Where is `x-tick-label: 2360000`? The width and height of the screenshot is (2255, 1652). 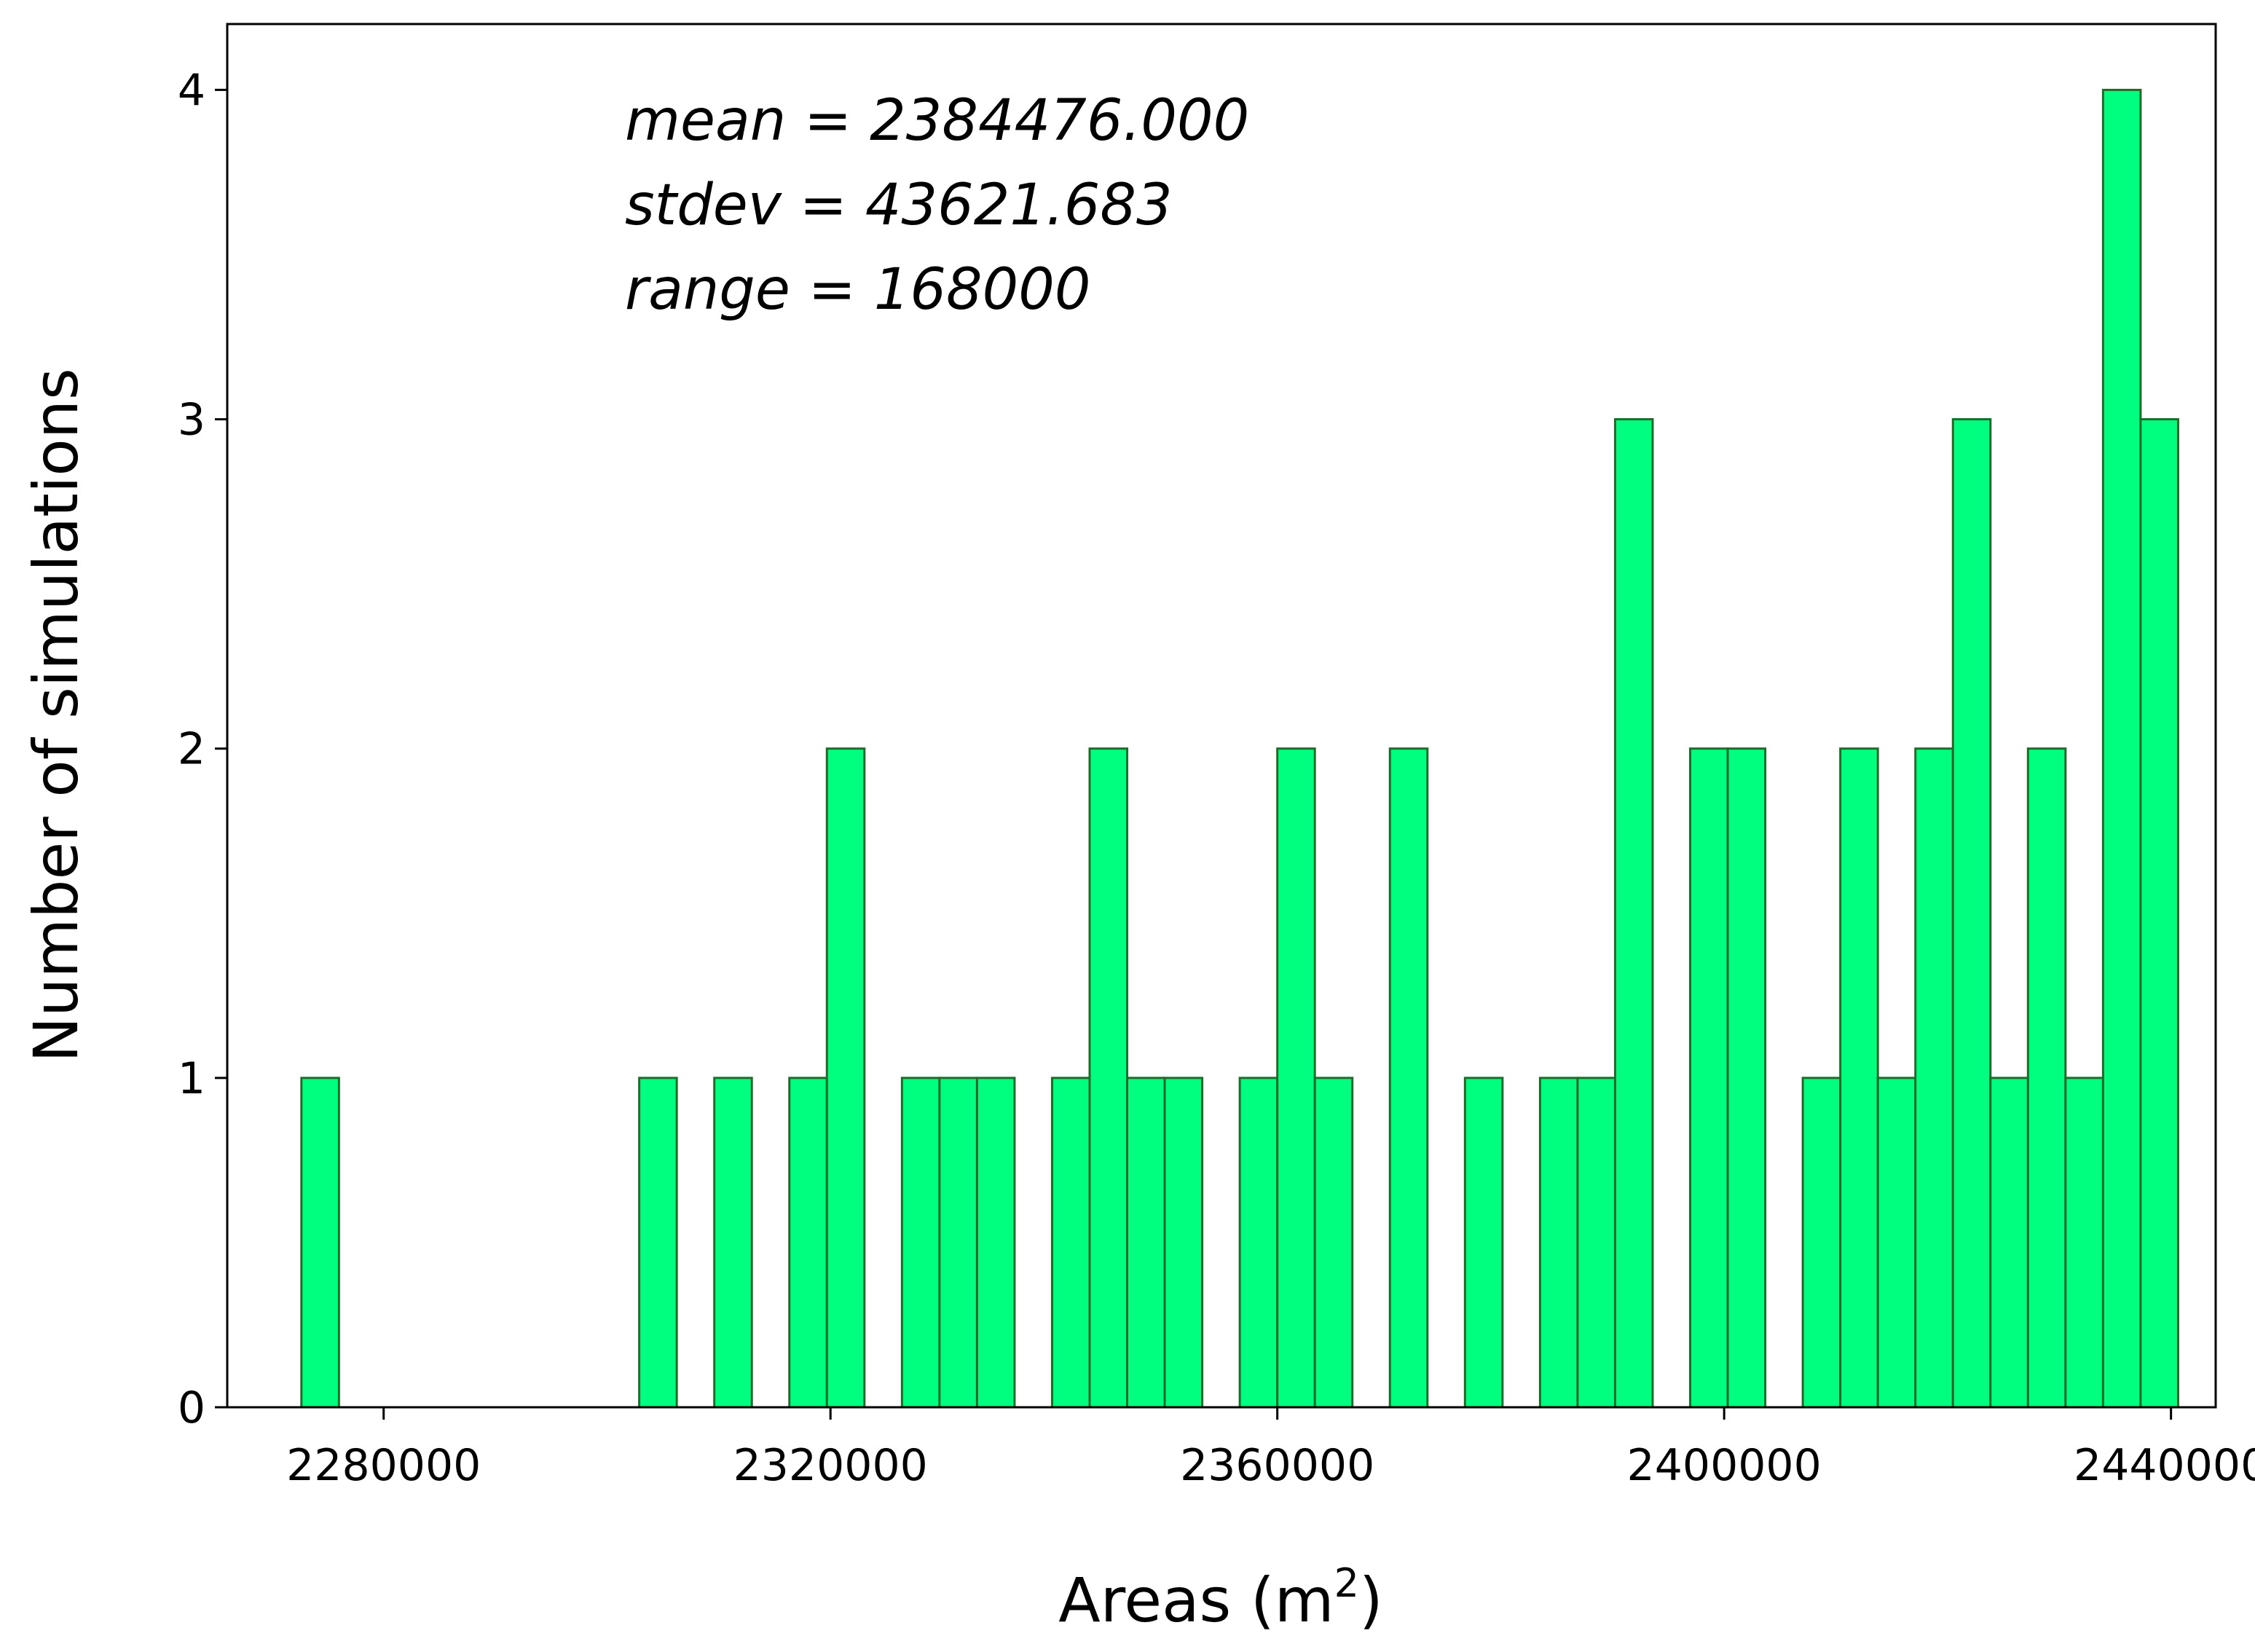 x-tick-label: 2360000 is located at coordinates (1277, 1465).